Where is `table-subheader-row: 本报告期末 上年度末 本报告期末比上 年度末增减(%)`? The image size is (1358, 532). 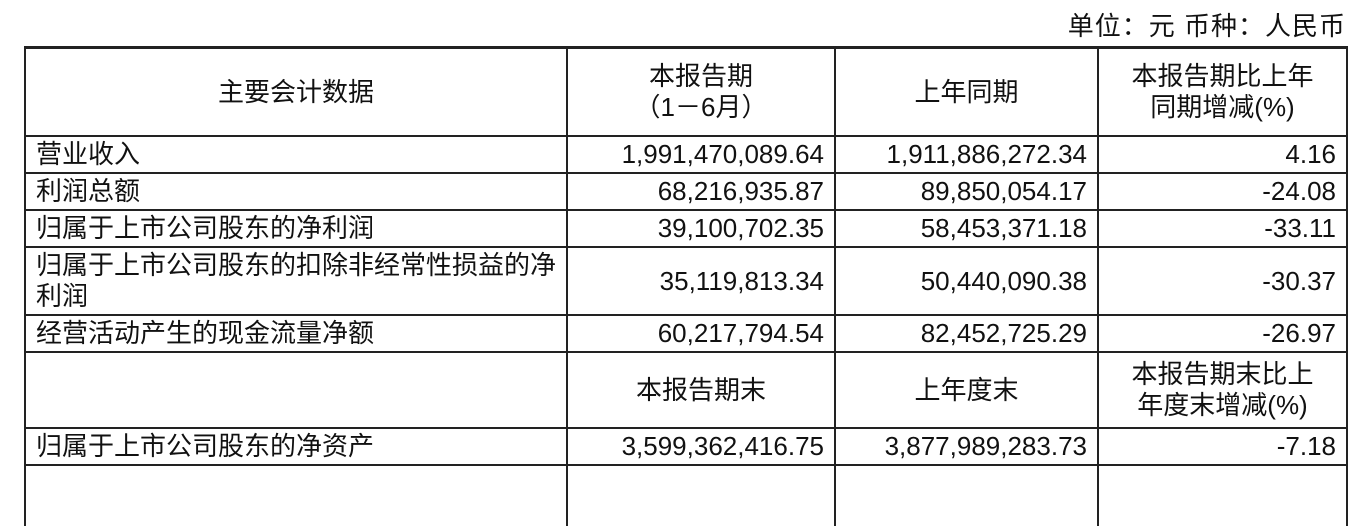 table-subheader-row: 本报告期末 上年度末 本报告期末比上 年度末增减(%) is located at coordinates (686, 390).